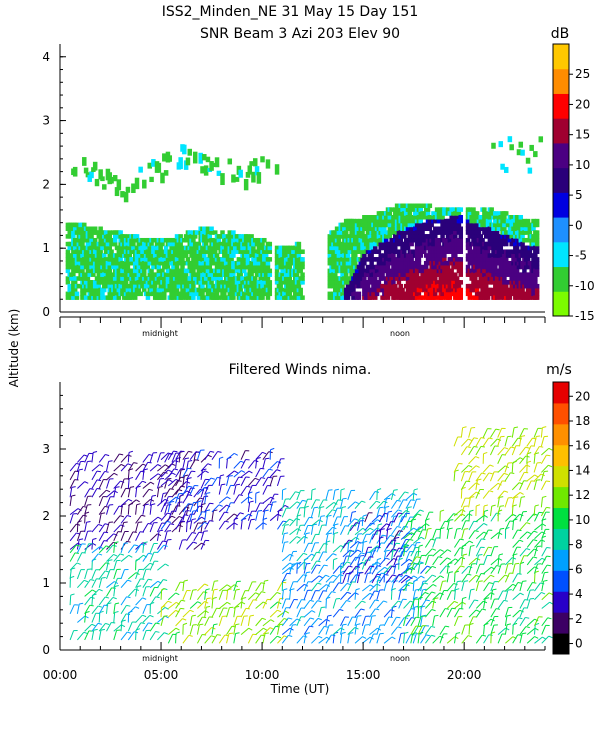 The image size is (600, 750). What do you see at coordinates (582, 165) in the screenshot?
I see `snr-colorbar-label: 10` at bounding box center [582, 165].